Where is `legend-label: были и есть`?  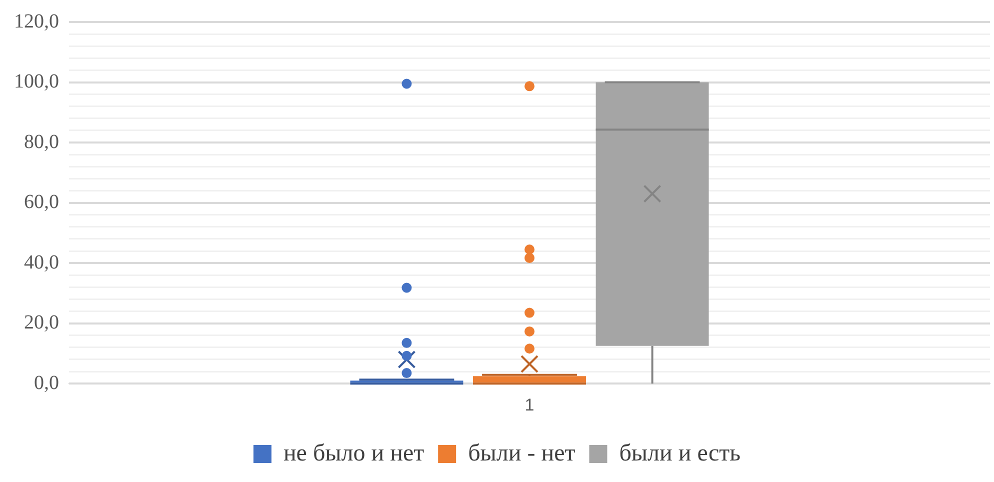
legend-label: были и есть is located at coordinates (680, 453).